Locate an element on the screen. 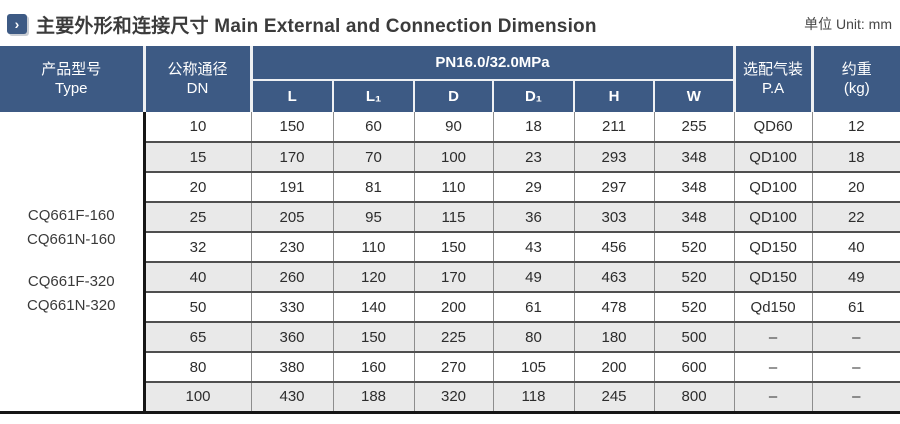 The image size is (900, 424). cell-h: 478 is located at coordinates (614, 307).